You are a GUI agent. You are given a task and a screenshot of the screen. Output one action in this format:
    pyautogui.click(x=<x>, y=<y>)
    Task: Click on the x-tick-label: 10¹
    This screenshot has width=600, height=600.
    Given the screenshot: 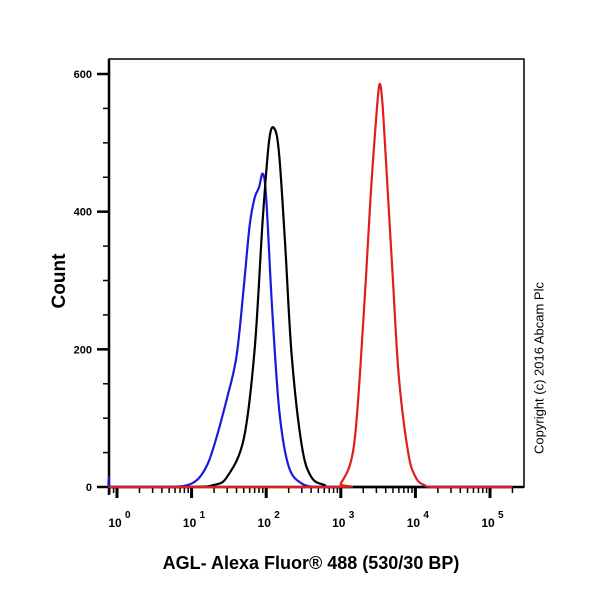 What is the action you would take?
    pyautogui.click(x=194, y=520)
    